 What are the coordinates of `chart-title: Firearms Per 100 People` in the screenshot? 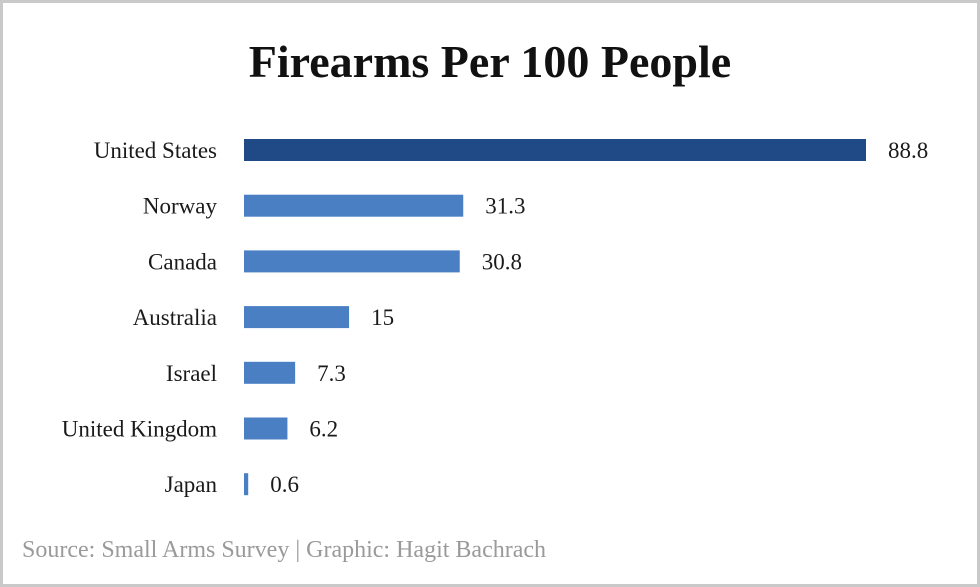 It's located at (490, 61).